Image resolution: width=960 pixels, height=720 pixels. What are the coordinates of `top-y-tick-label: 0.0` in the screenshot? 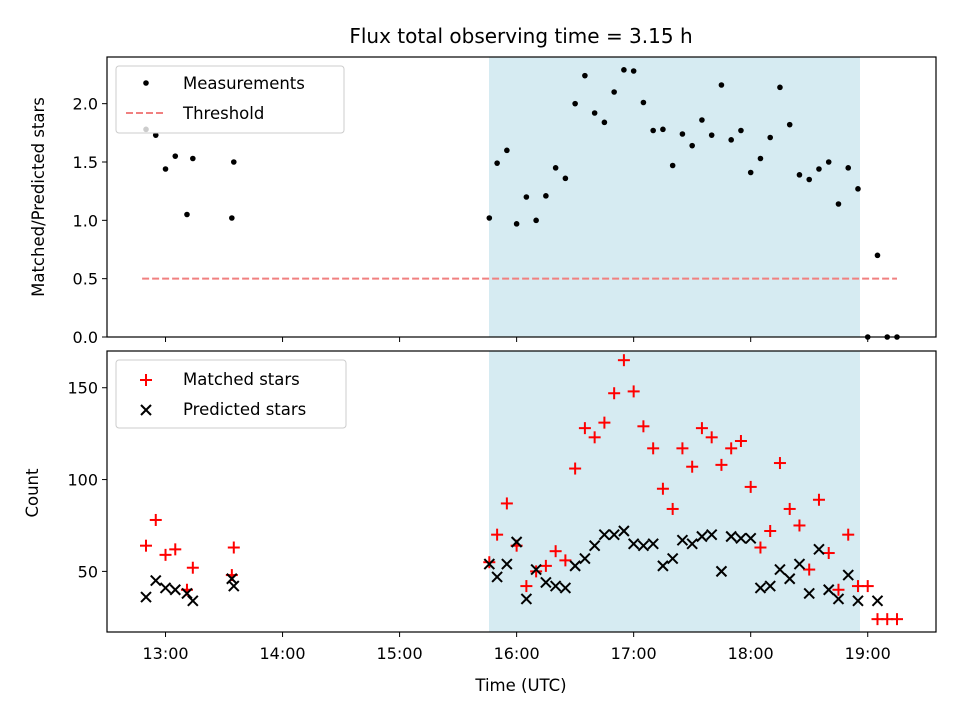 It's located at (85, 337).